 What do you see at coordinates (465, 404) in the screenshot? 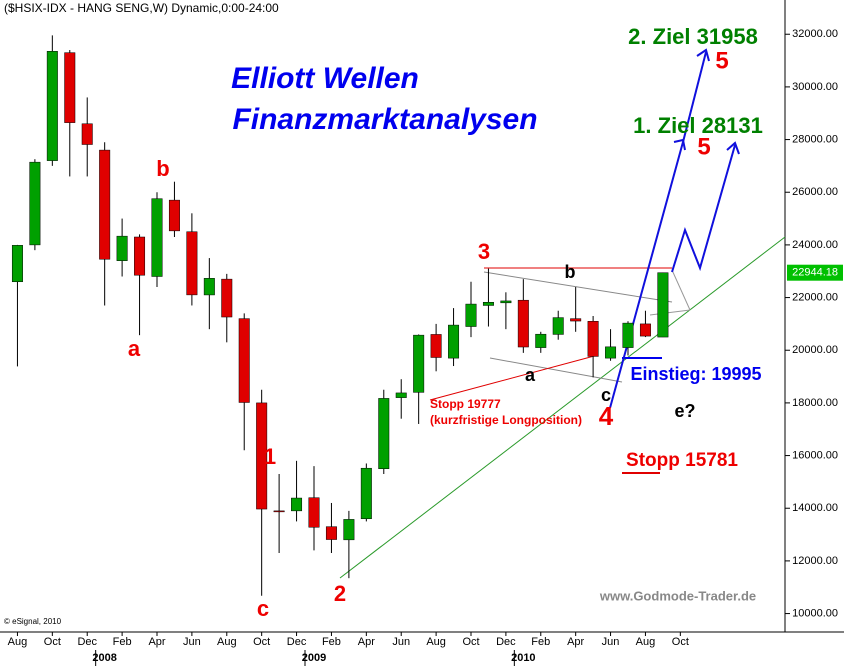
I see `annotation: Stopp 19777` at bounding box center [465, 404].